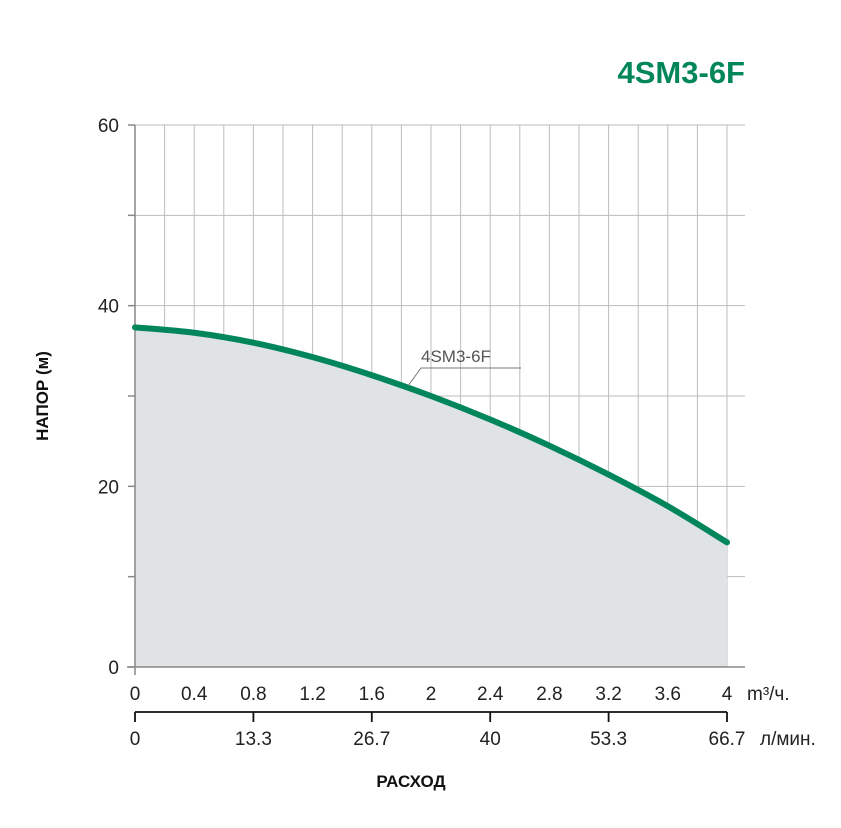 The width and height of the screenshot is (841, 828). What do you see at coordinates (108, 487) in the screenshot?
I see `y-tick-label: 20` at bounding box center [108, 487].